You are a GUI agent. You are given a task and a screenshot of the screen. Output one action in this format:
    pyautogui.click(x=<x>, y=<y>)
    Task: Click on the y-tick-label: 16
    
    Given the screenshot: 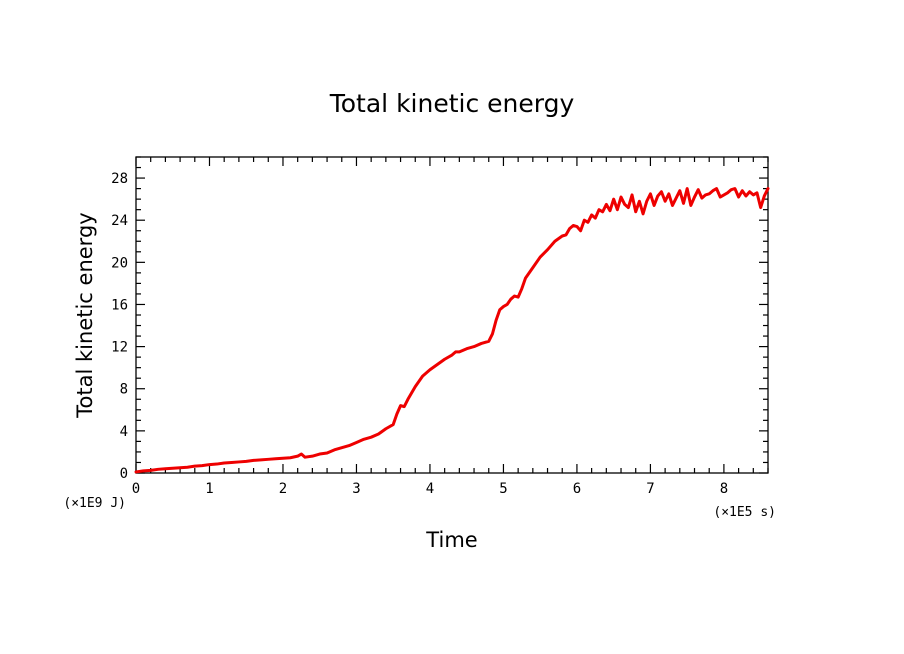 What is the action you would take?
    pyautogui.click(x=119, y=305)
    